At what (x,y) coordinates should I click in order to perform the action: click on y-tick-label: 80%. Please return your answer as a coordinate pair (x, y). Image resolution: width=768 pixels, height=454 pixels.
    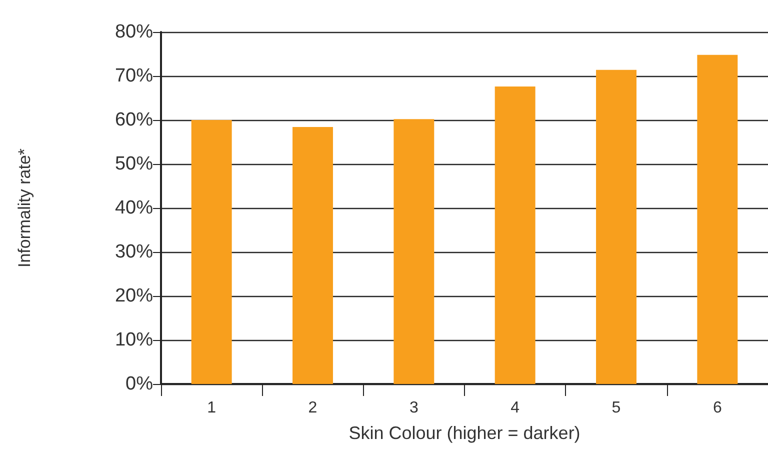
    Looking at the image, I should click on (134, 32).